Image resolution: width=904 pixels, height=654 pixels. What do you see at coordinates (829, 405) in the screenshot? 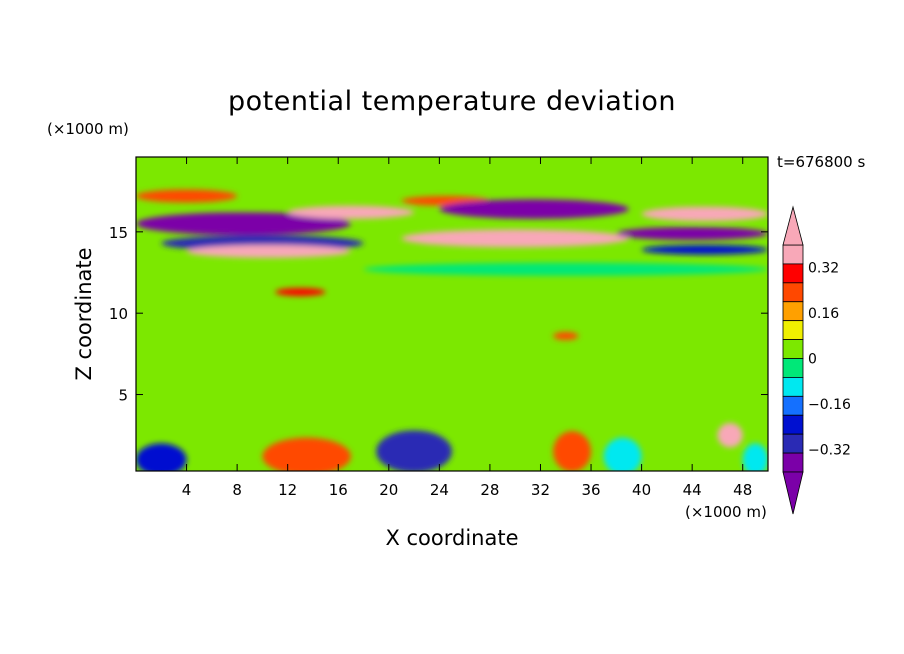
I see `colorbar-tick-label: −0.16` at bounding box center [829, 405].